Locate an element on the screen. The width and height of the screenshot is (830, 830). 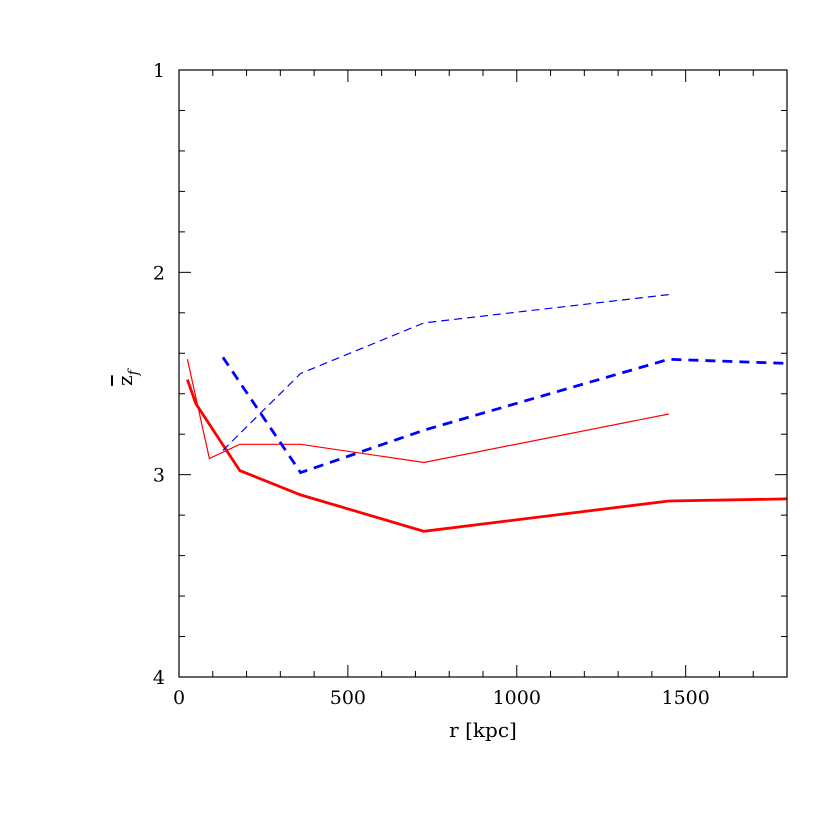
x-tick-label: 1500 is located at coordinates (685, 698).